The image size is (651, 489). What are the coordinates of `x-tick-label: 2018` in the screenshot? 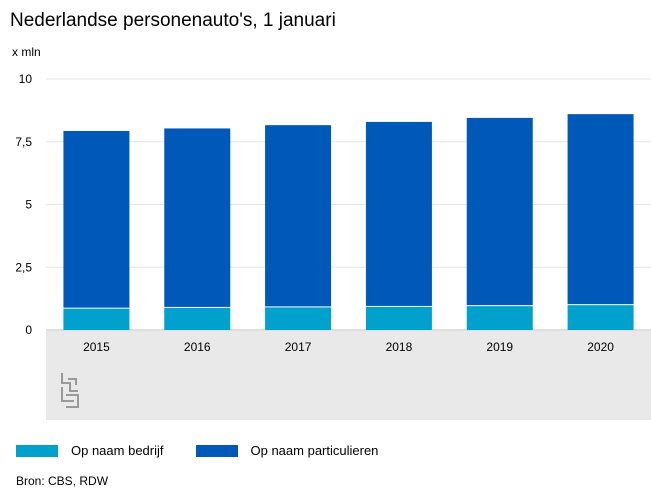 It's located at (399, 347).